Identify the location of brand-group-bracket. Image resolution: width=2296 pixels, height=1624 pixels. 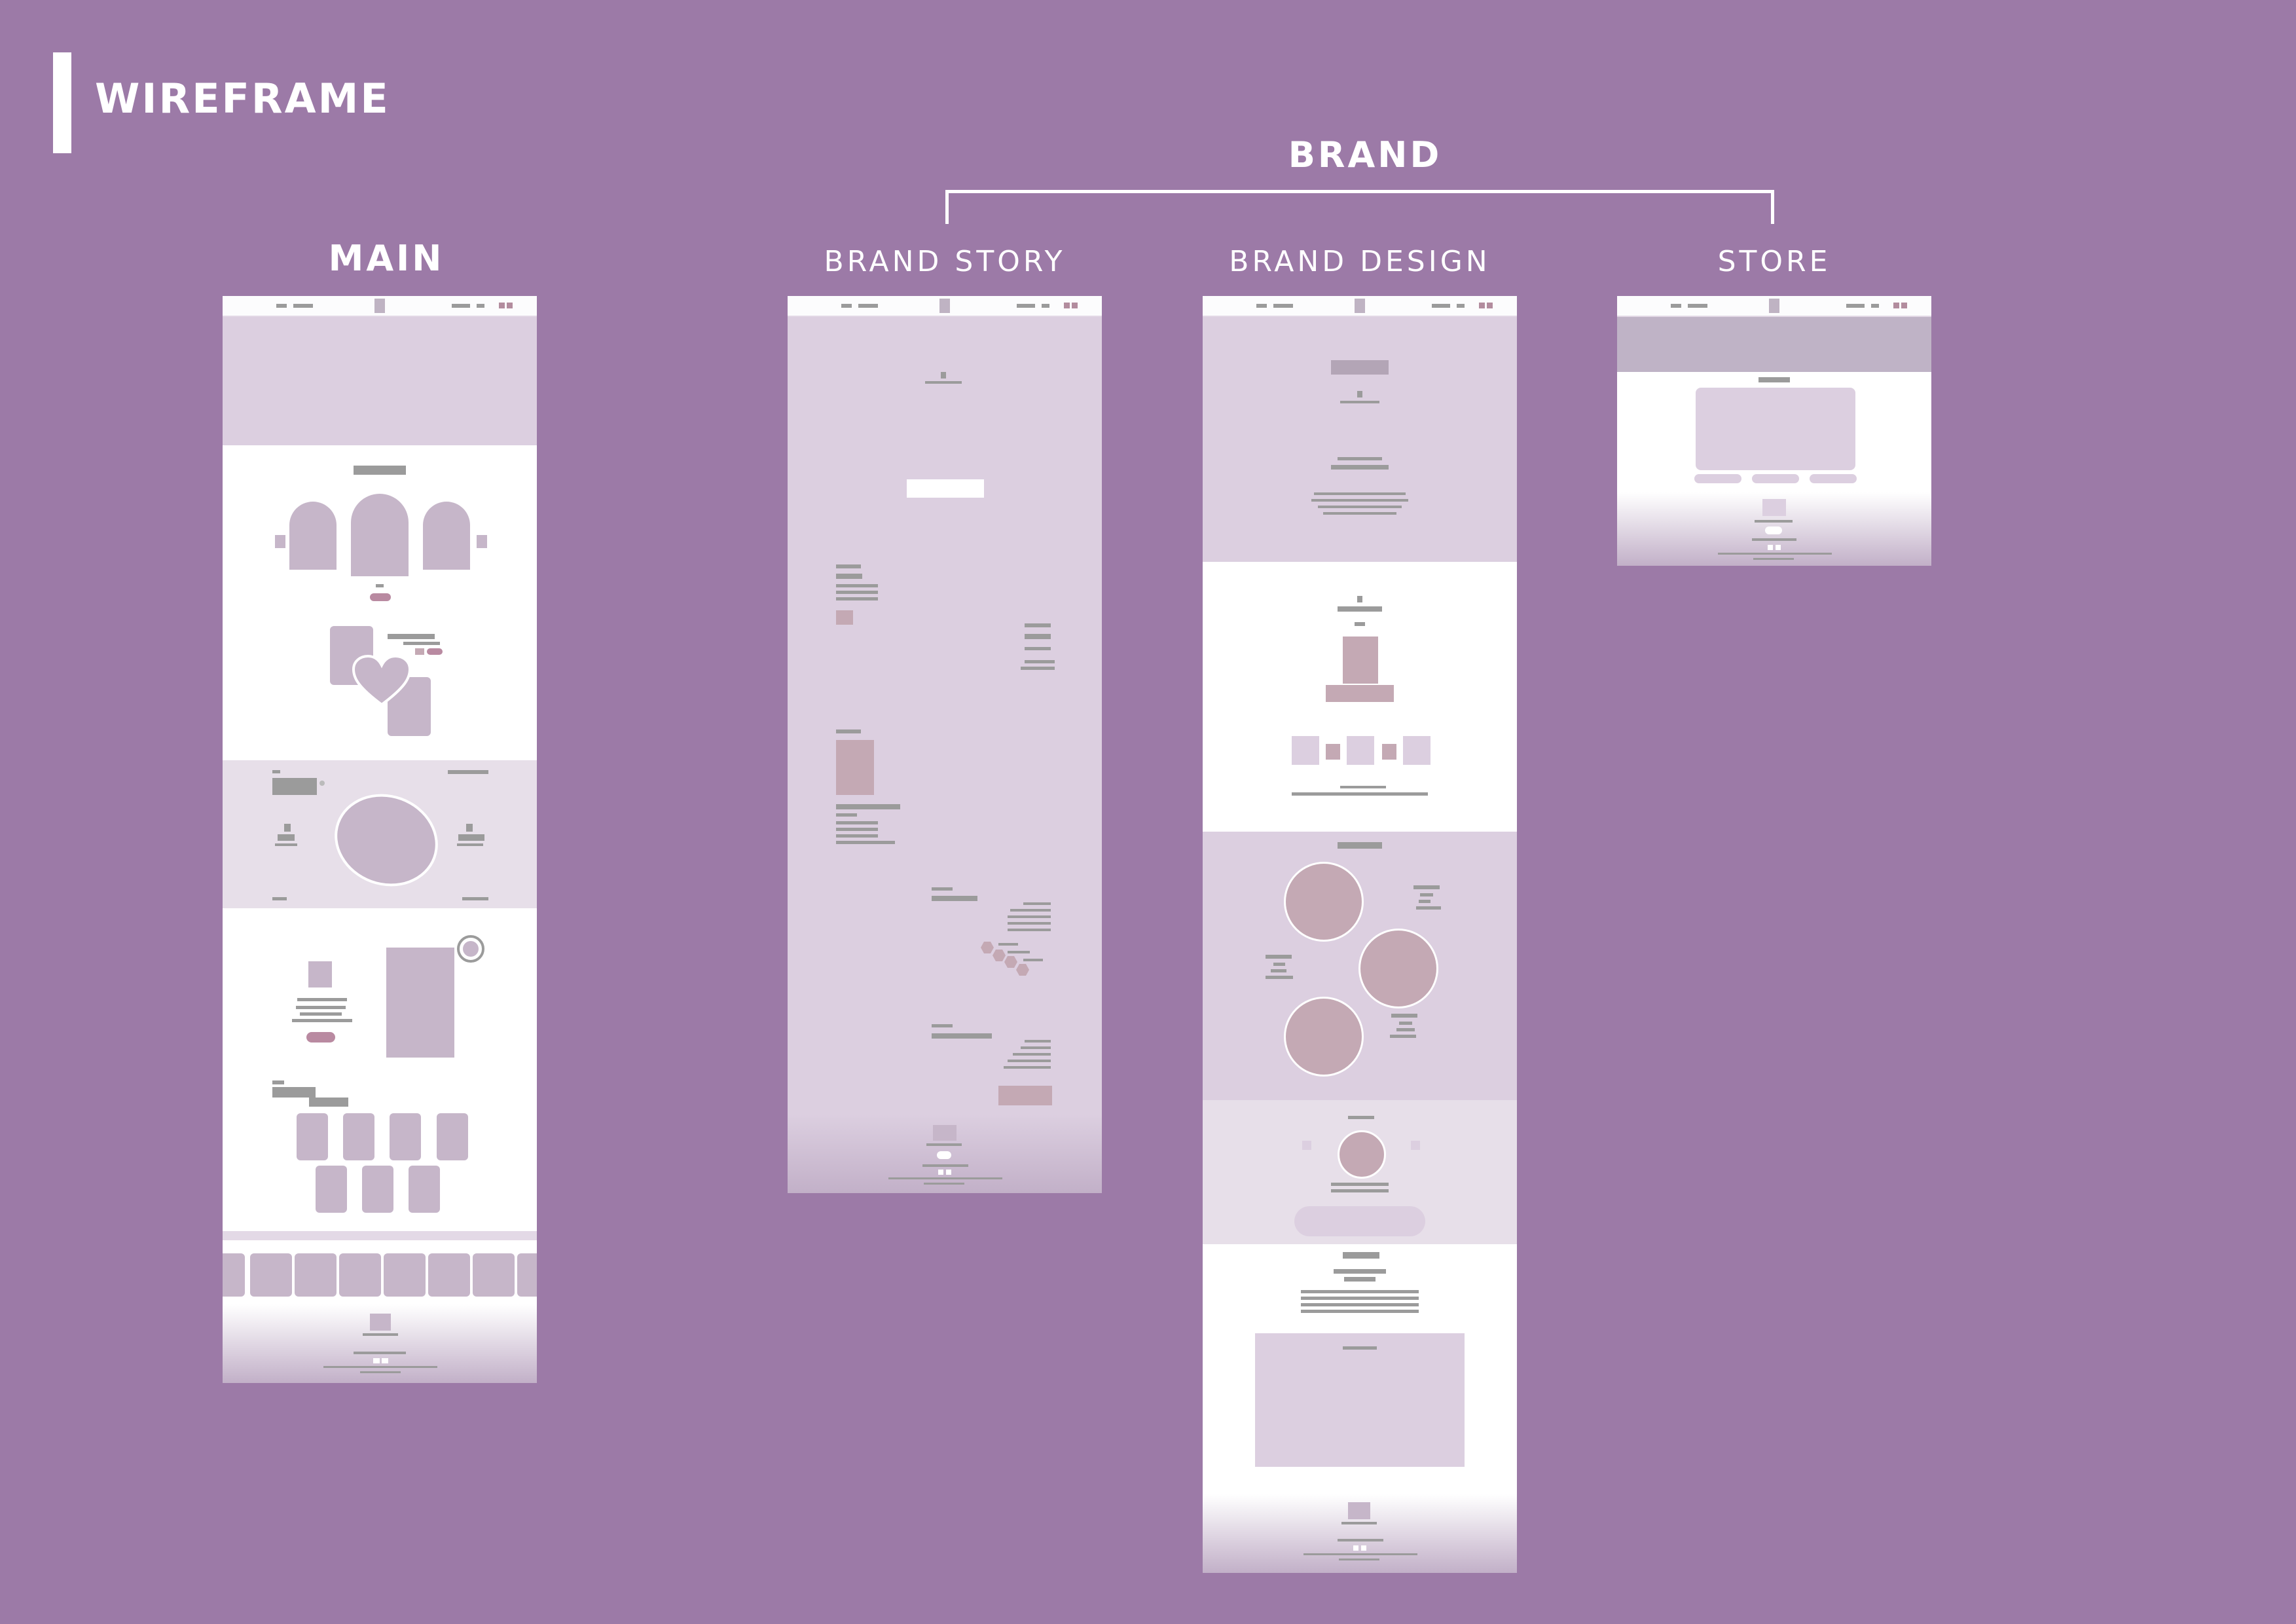
(1359, 207).